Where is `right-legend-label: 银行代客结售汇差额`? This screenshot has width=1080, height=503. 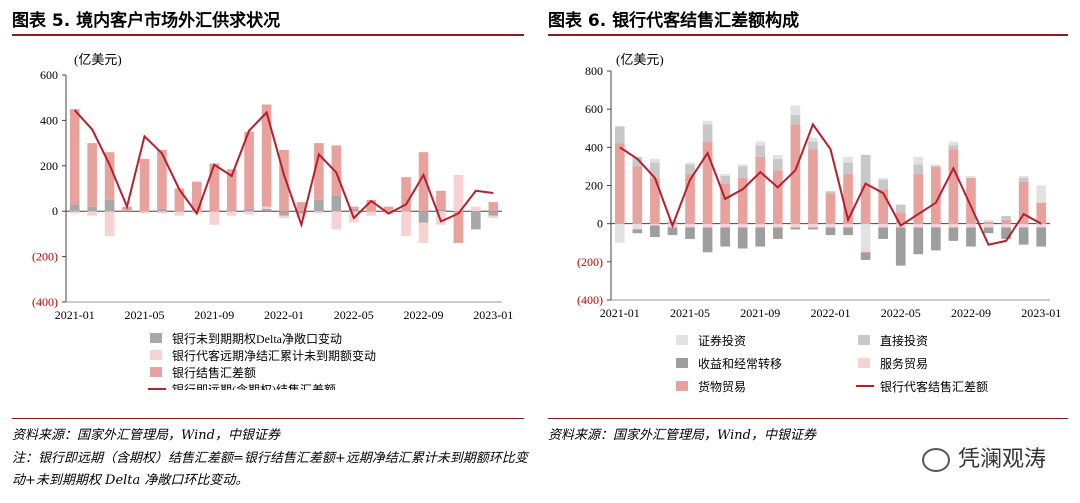 right-legend-label: 银行代客结售汇差额 is located at coordinates (934, 386).